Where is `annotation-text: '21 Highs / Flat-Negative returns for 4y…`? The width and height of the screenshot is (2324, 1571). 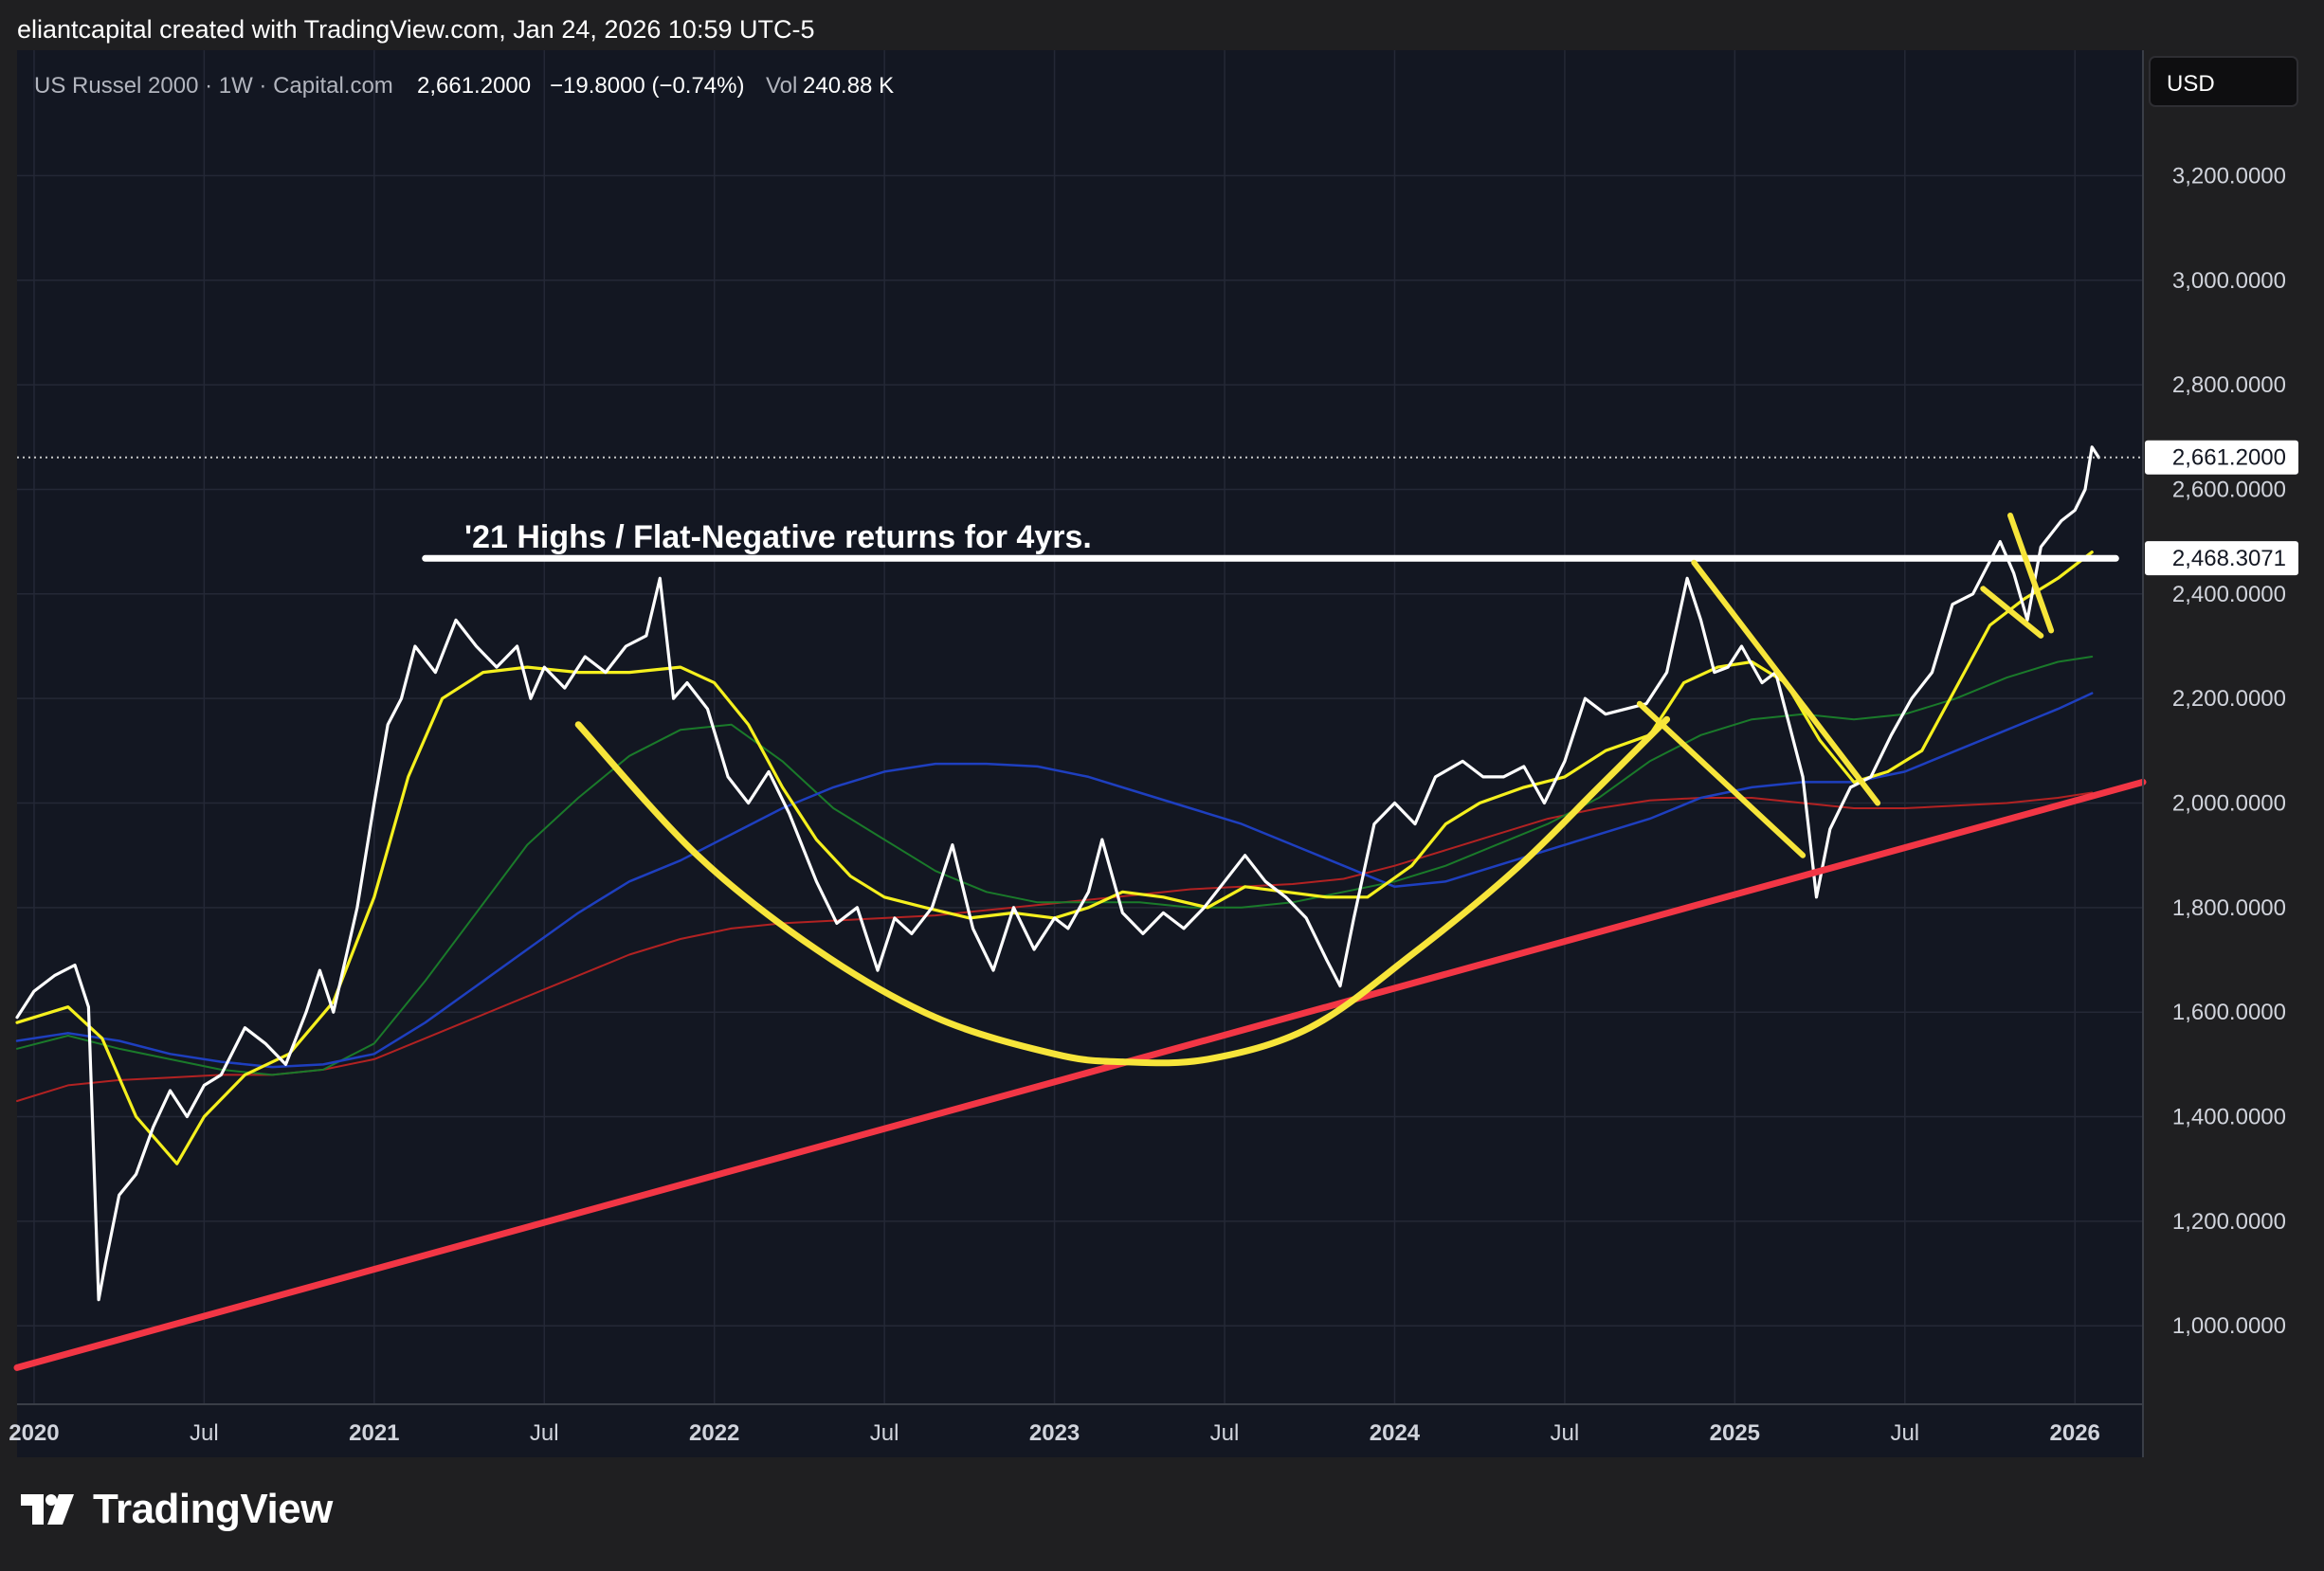 annotation-text: '21 Highs / Flat-Negative returns for 4y… is located at coordinates (778, 537).